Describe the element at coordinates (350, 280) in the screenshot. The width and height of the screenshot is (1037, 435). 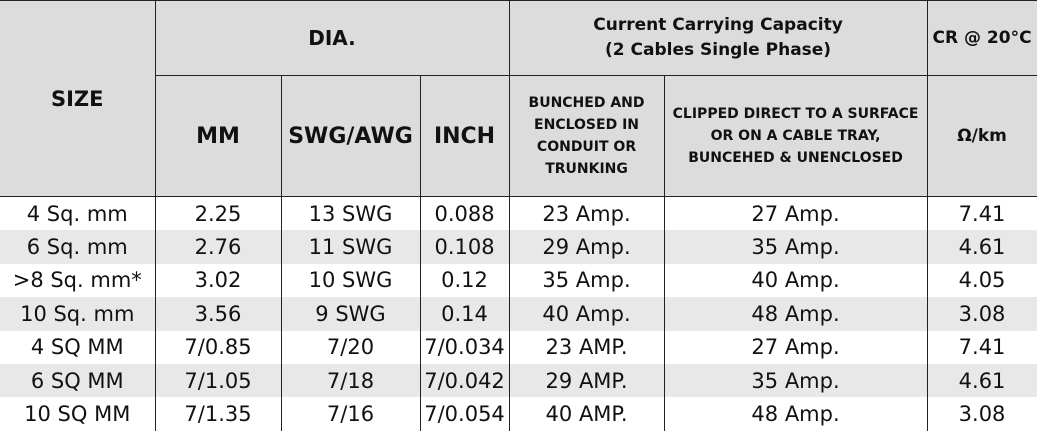
I see `swg-cell: 10 SWG` at that location.